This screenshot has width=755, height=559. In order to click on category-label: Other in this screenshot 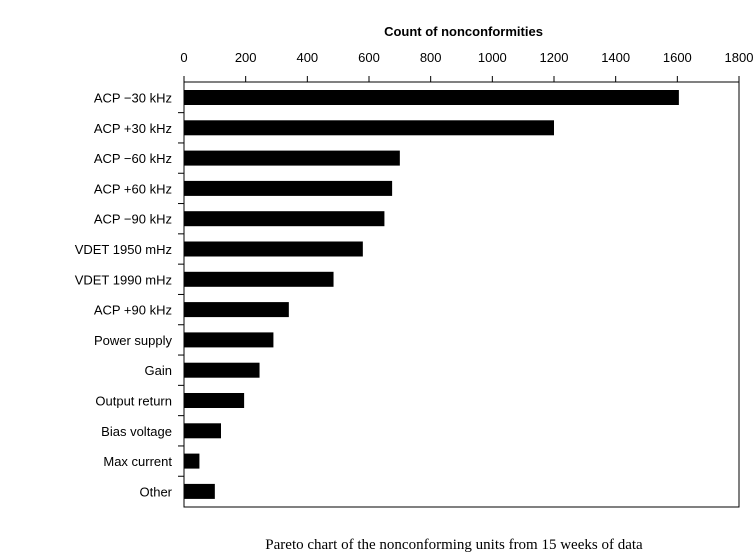, I will do `click(155, 491)`.